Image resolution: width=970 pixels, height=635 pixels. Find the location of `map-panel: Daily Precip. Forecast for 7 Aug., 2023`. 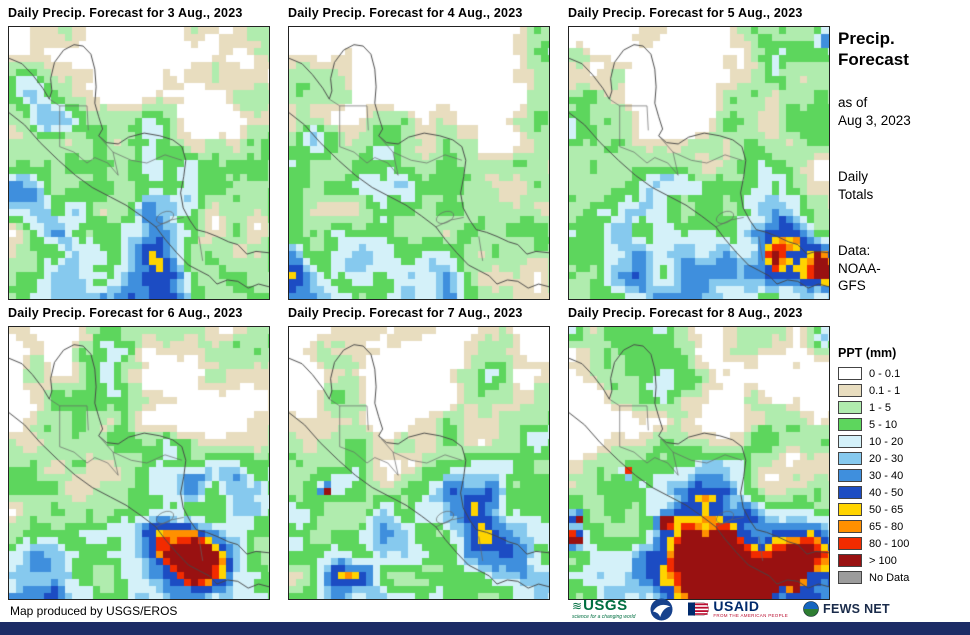

map-panel: Daily Precip. Forecast for 7 Aug., 2023 is located at coordinates (419, 453).